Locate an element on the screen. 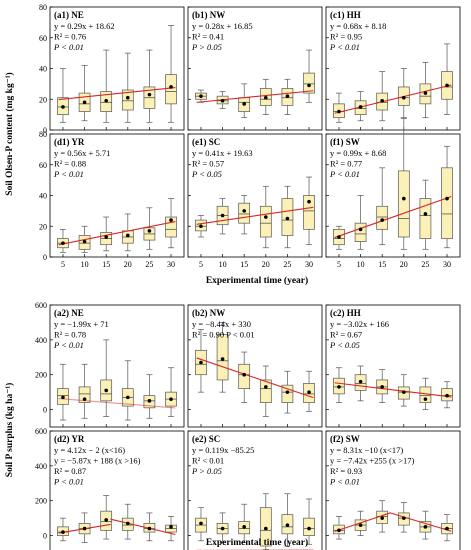 Image resolution: width=471 pixels, height=550 pixels. panel-6-frame is located at coordinates (393, 195).